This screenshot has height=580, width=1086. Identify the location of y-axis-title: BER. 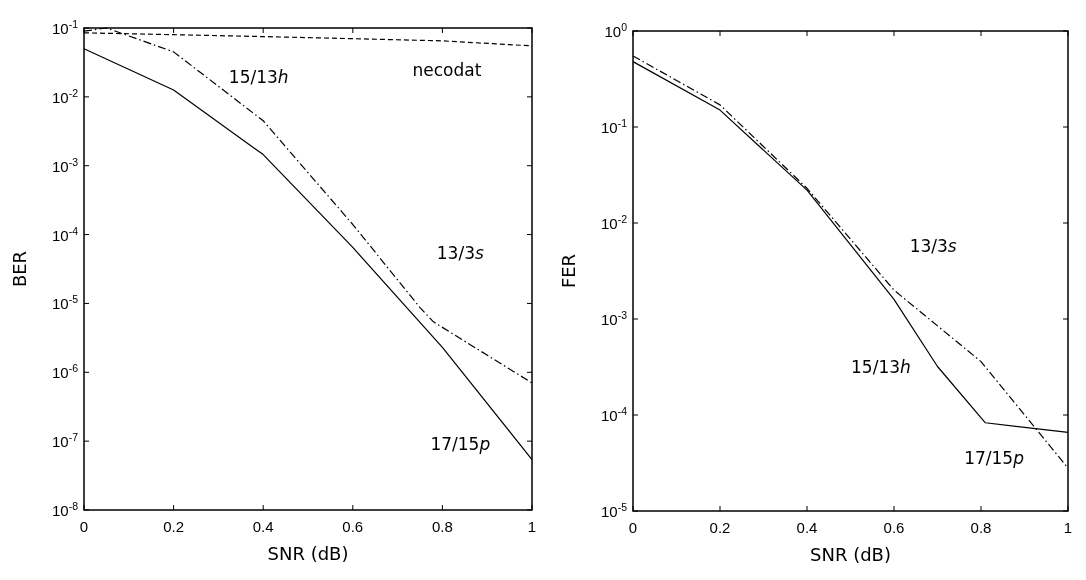
(19, 269).